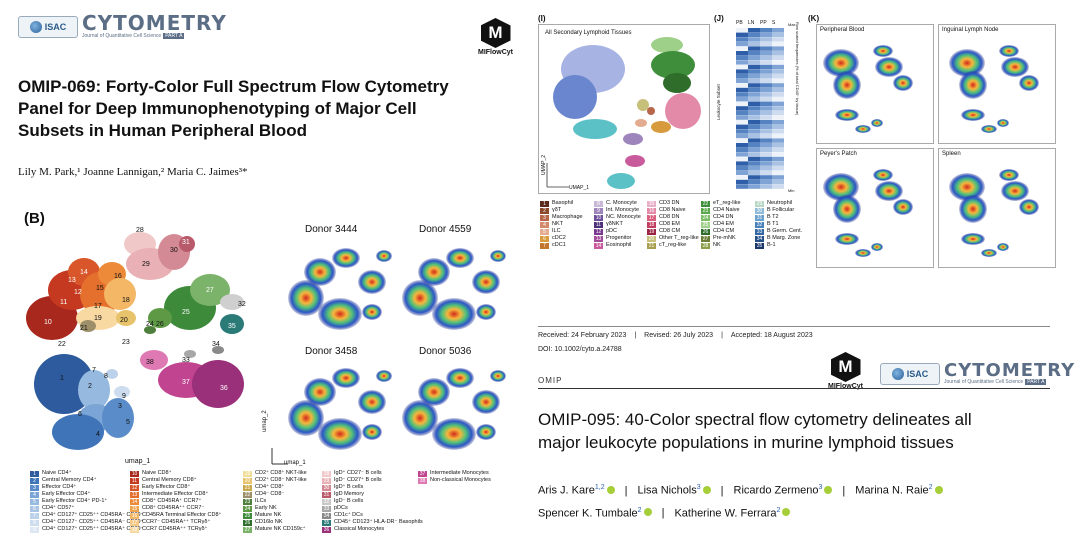 This screenshot has height=538, width=1080. I want to click on author-name: Marina N. Raie2, so click(899, 489).